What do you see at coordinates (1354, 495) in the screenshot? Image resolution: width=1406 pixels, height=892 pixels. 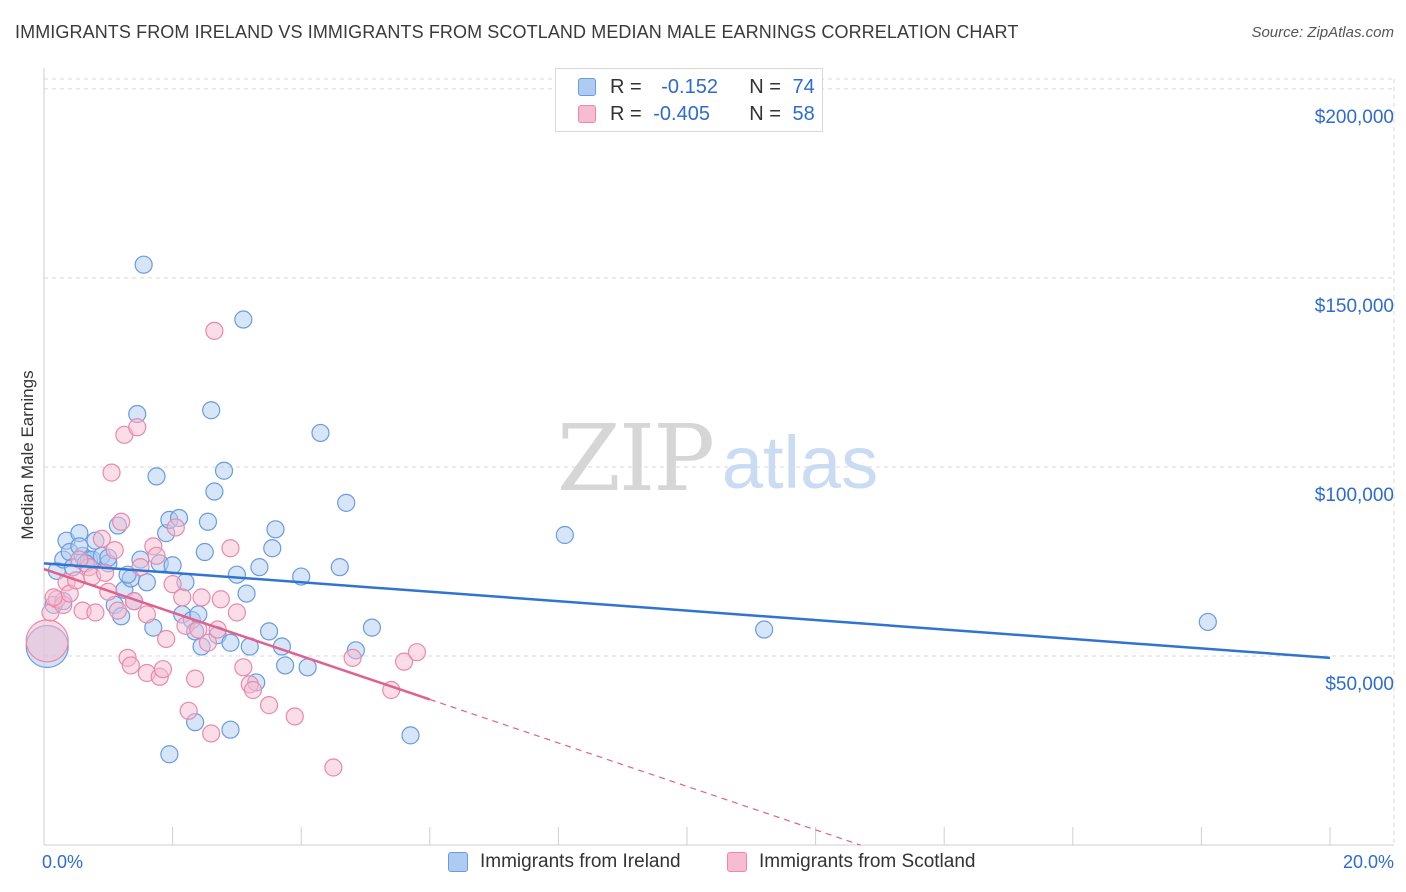 I see `y-tick-label-1: $100,000` at bounding box center [1354, 495].